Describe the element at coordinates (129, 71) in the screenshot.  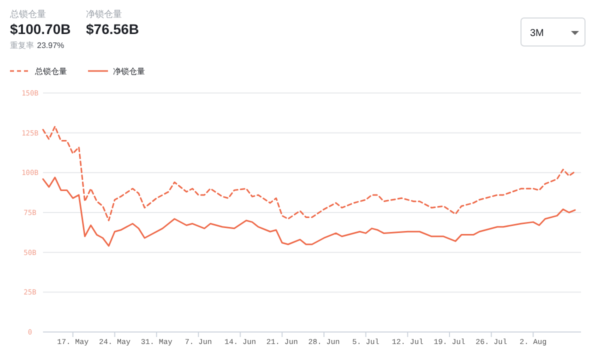
I see `legend-label: 净锁仓量` at that location.